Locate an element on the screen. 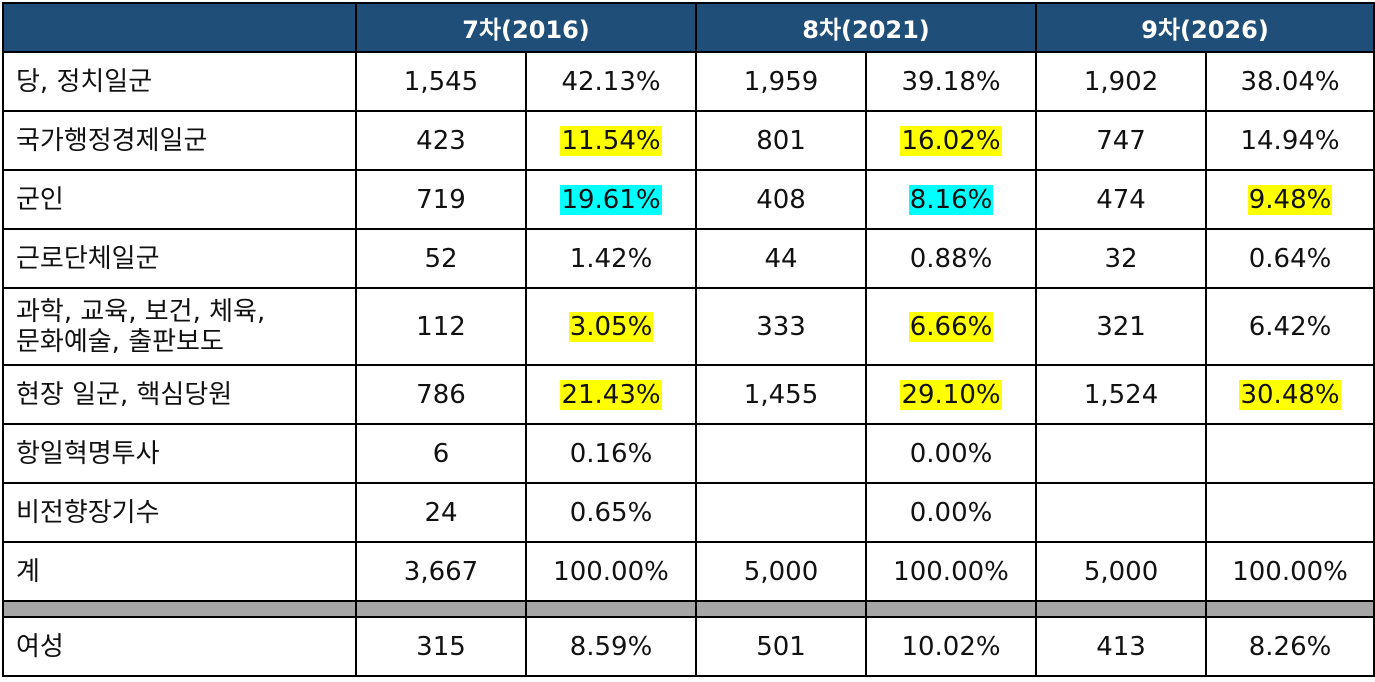 The height and width of the screenshot is (682, 1375). count-8: 5,000 is located at coordinates (781, 571).